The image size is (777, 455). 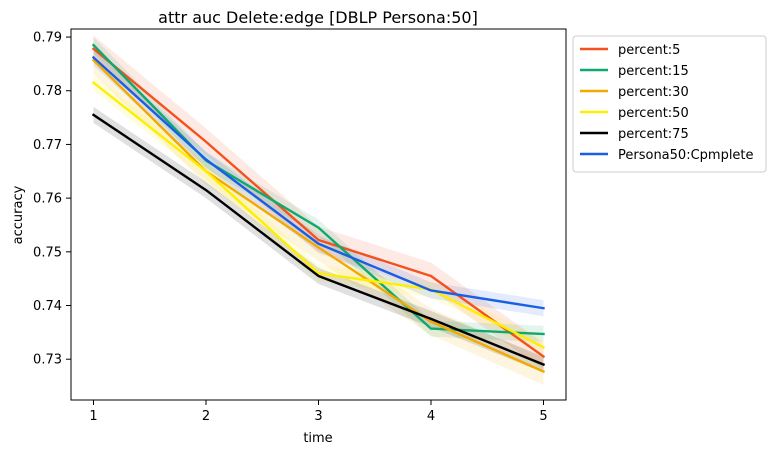 I want to click on chart-title: attr auc Delete:edge [DBLP Persona:50], so click(x=318, y=17).